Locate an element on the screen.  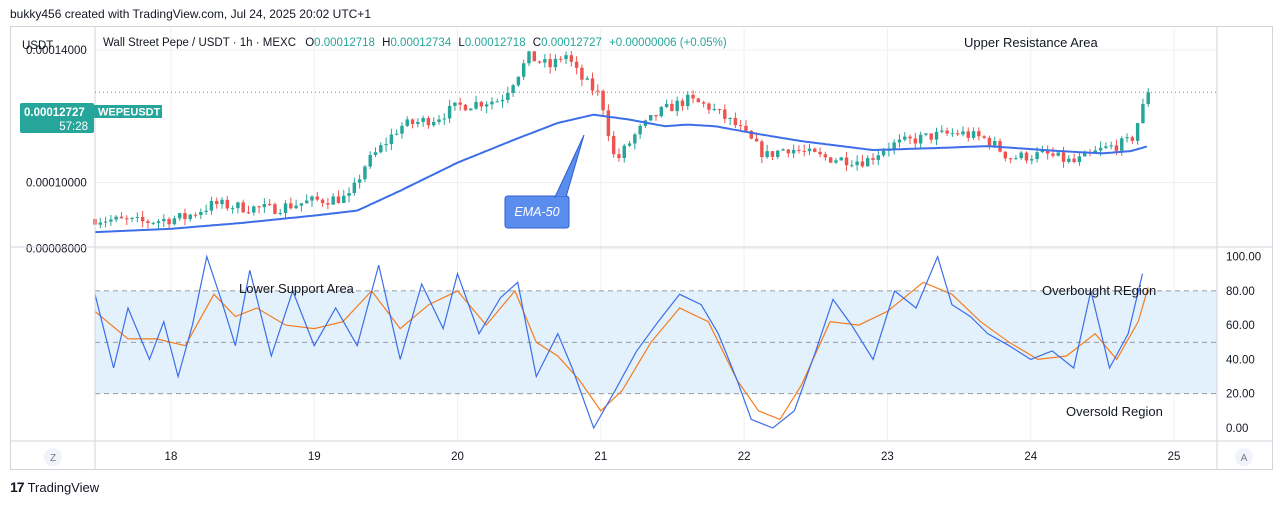
price-tick-label: 0.00010000 is located at coordinates (56, 183).